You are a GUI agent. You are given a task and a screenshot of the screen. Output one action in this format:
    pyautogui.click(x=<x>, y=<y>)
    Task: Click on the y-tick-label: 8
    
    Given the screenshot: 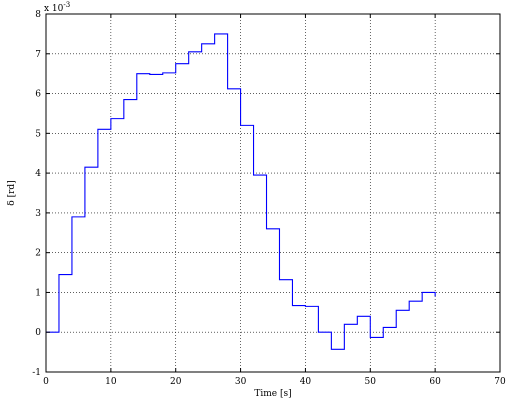 What is the action you would take?
    pyautogui.click(x=38, y=15)
    